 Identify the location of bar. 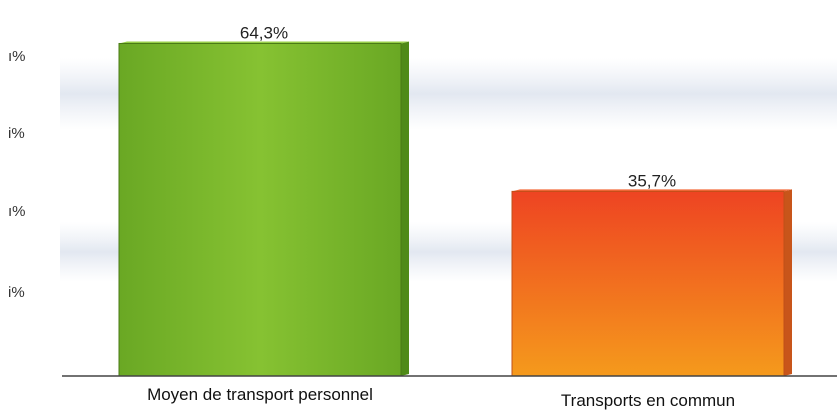
(648, 283).